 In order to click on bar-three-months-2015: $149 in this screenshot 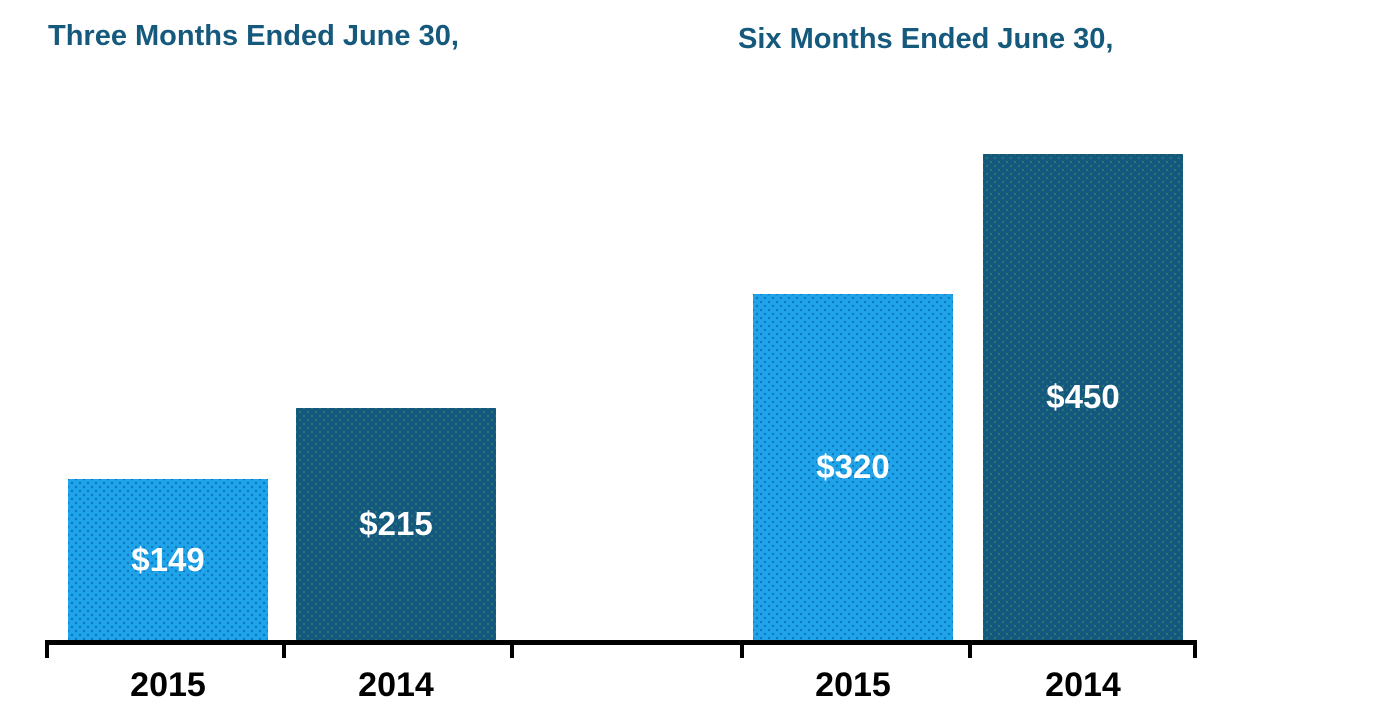, I will do `click(168, 559)`.